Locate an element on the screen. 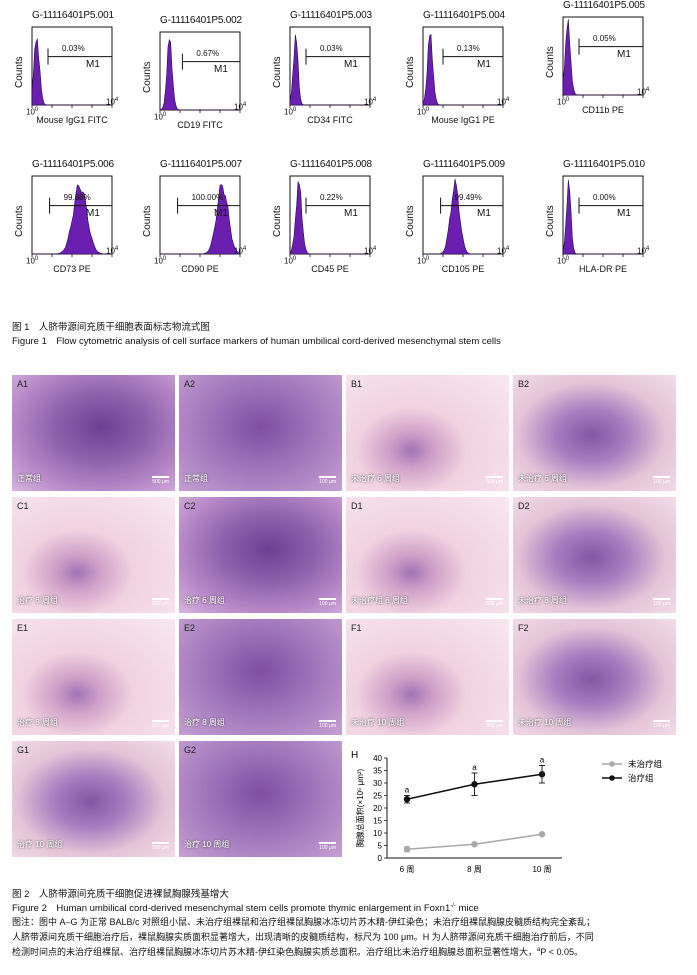  figure-2-note-sig-tail: P < 0.05。 is located at coordinates (561, 952).